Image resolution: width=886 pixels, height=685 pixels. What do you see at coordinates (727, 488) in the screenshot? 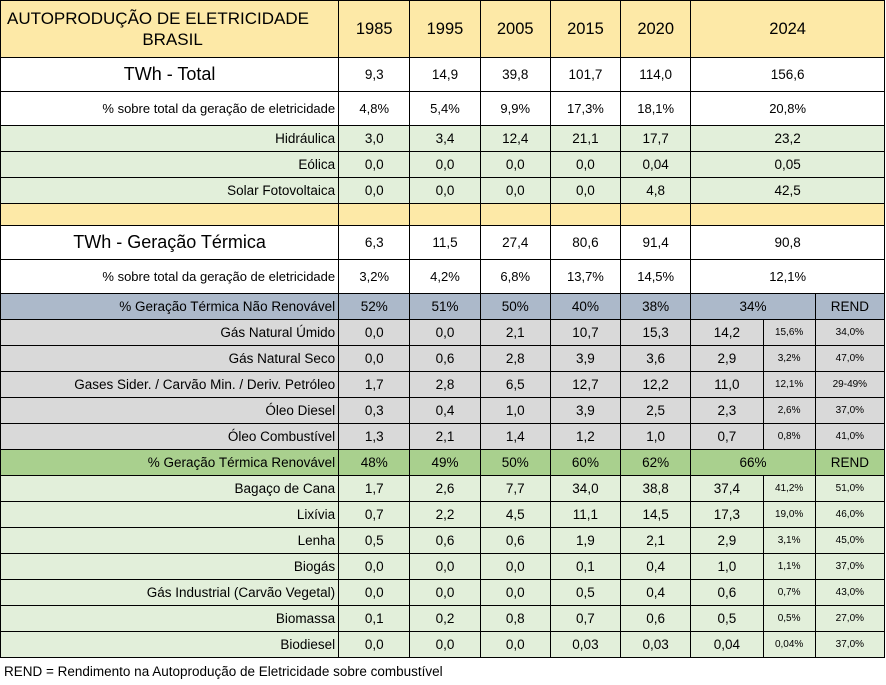
I see `value-cell: 37,4` at bounding box center [727, 488].